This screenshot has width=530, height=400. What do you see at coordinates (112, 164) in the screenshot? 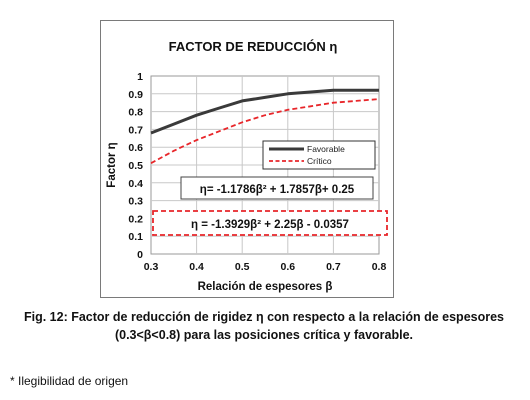
I see `y-axis-label: Factor η` at bounding box center [112, 164].